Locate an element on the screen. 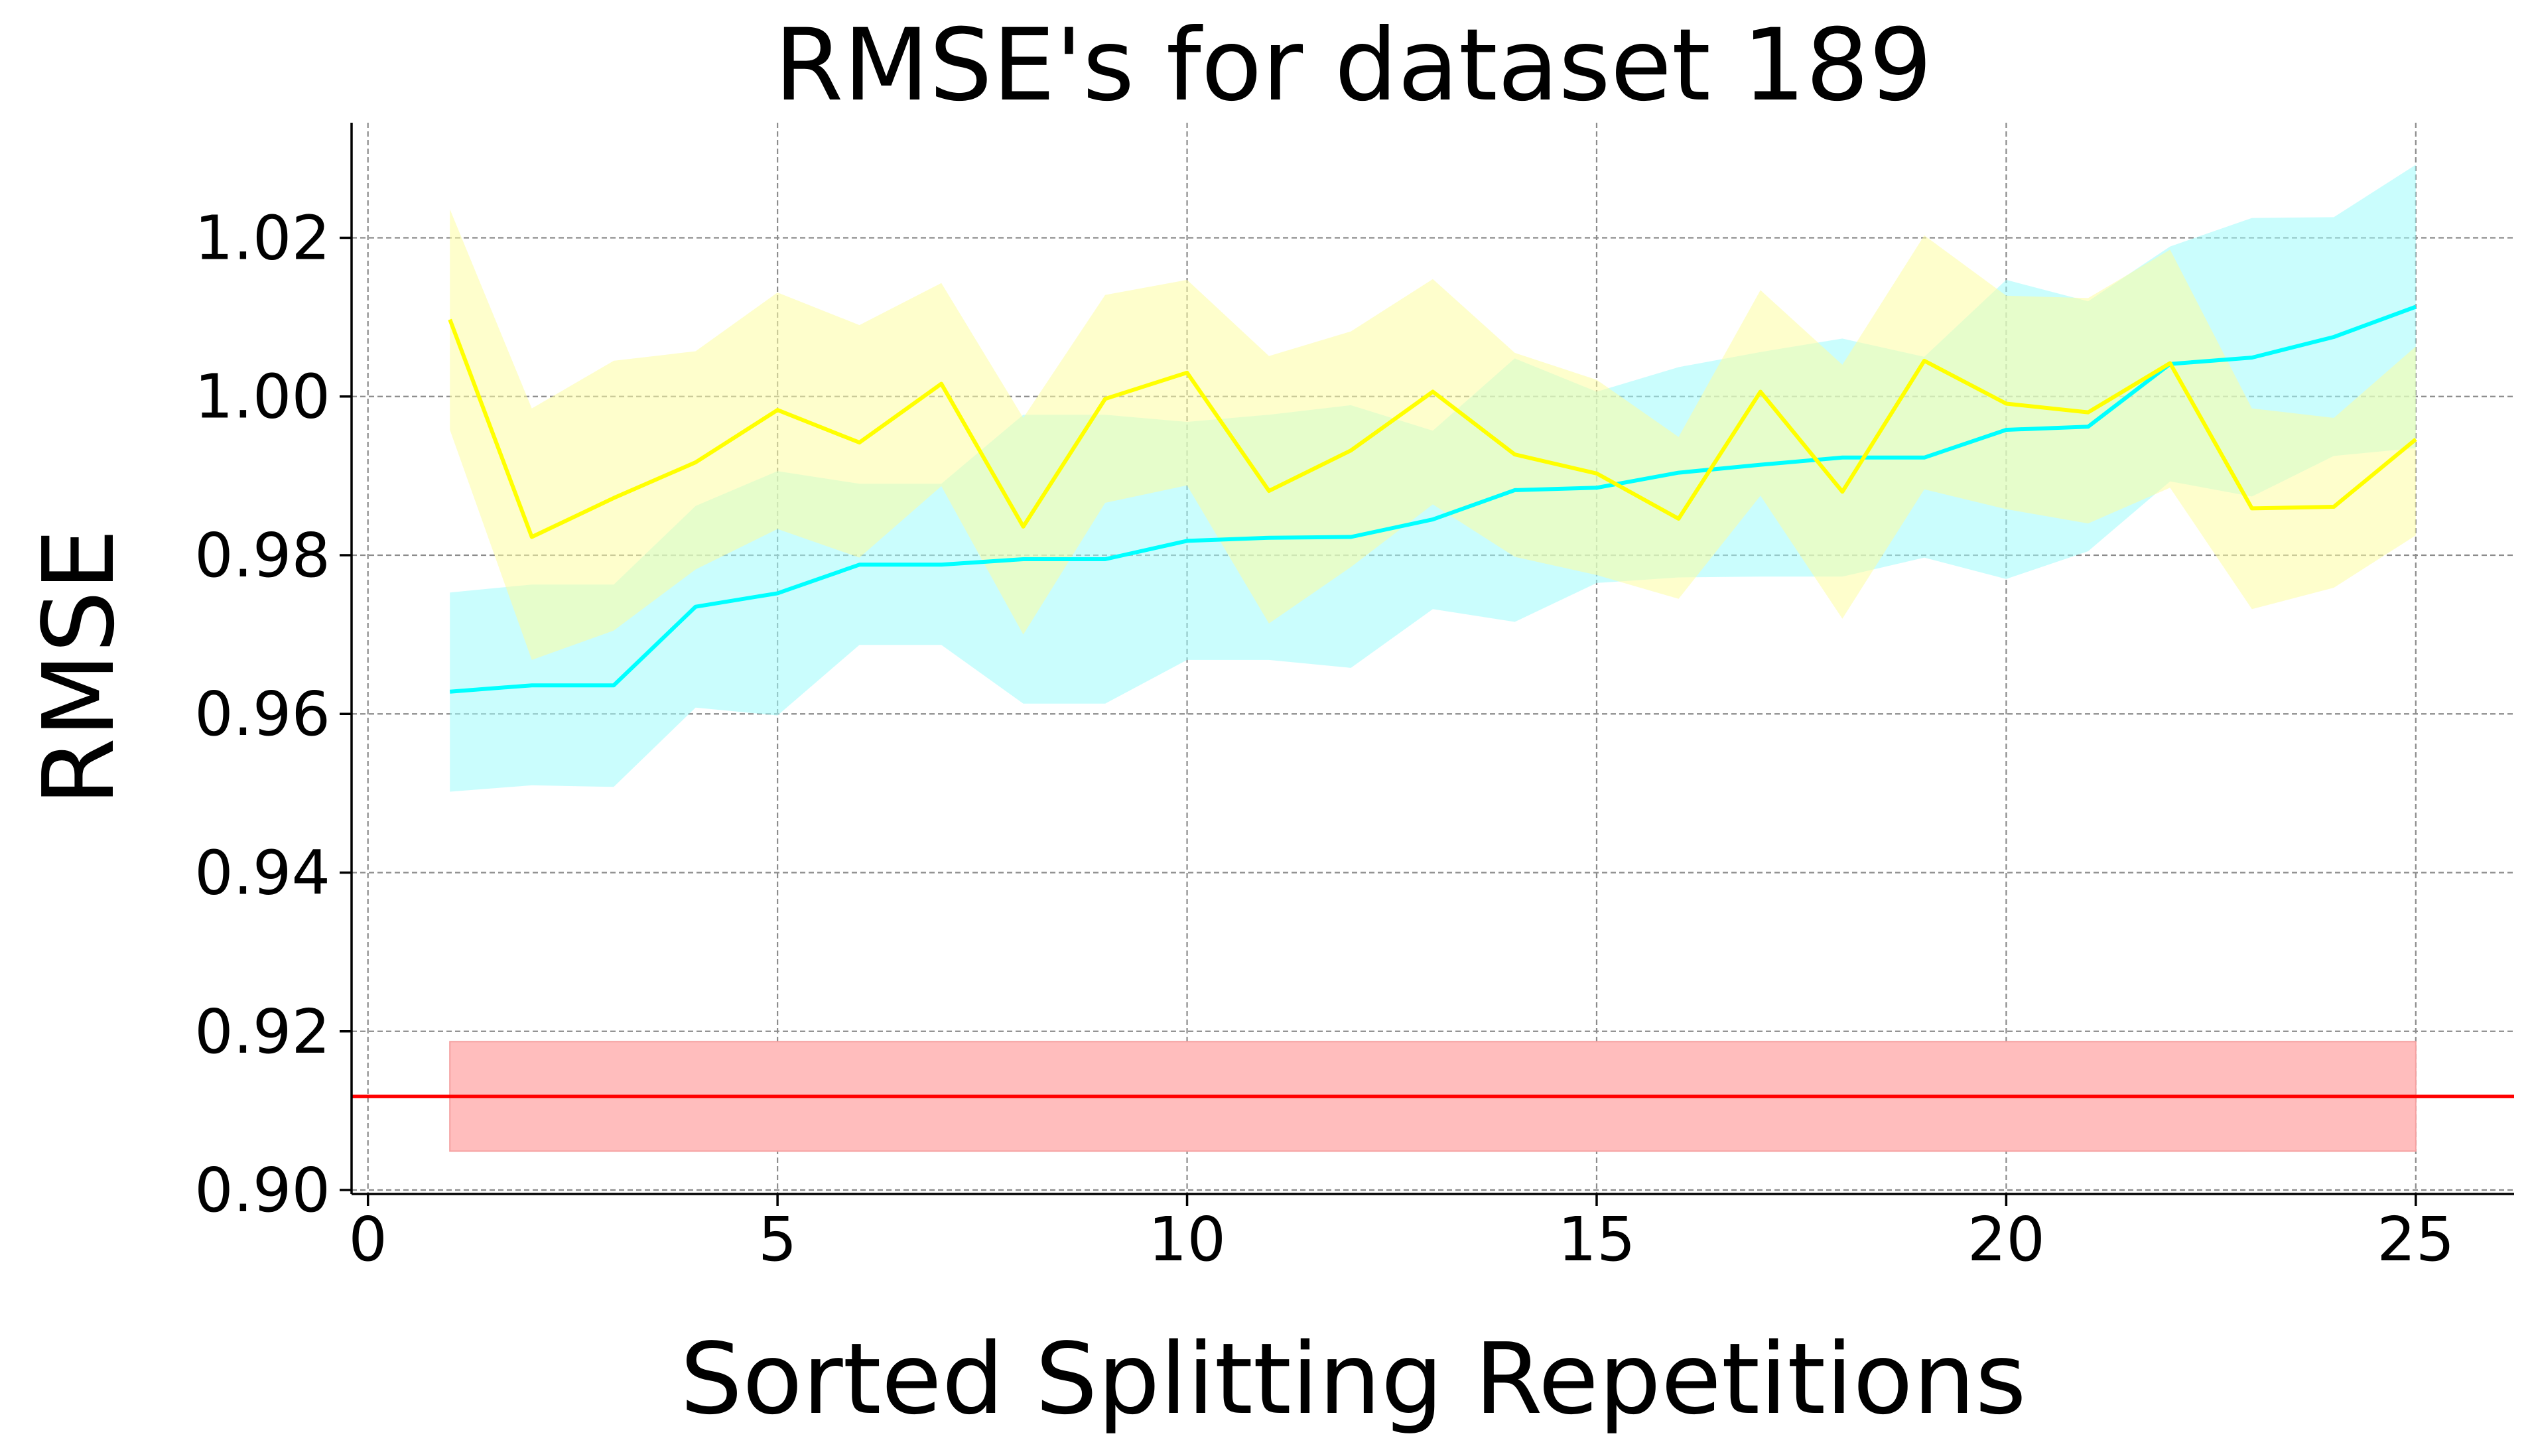  chart-title: RMSE's for dataset 189 is located at coordinates (1353, 65).